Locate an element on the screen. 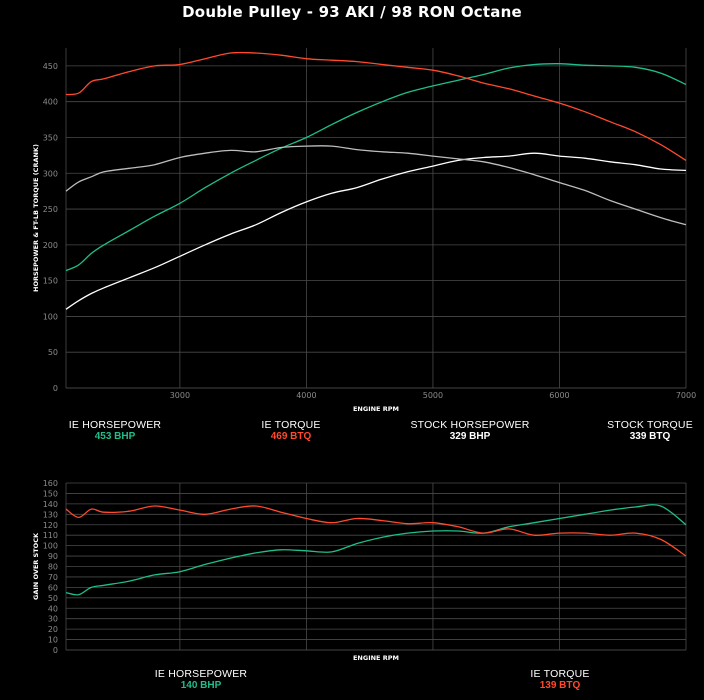 The image size is (704, 700). legend-top-stock-horsepower: STOCK HORSEPOWER 329 BHP is located at coordinates (470, 430).